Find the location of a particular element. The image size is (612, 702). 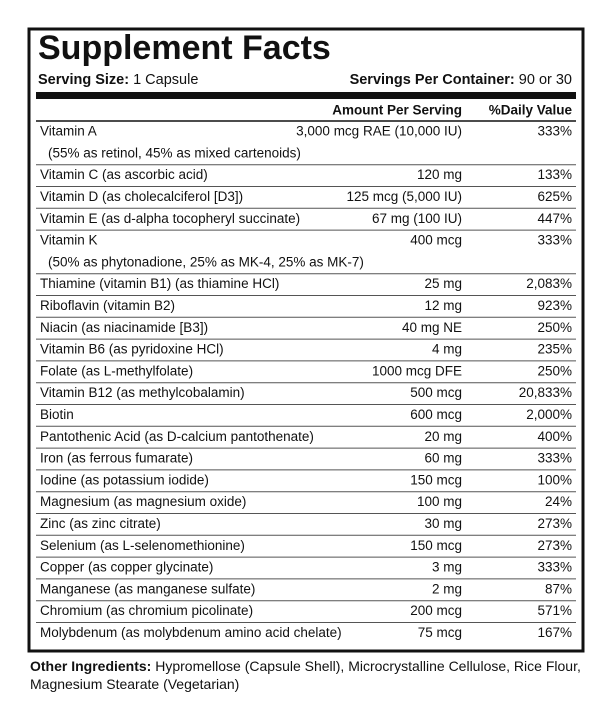

amount: 3 mg is located at coordinates (447, 567).